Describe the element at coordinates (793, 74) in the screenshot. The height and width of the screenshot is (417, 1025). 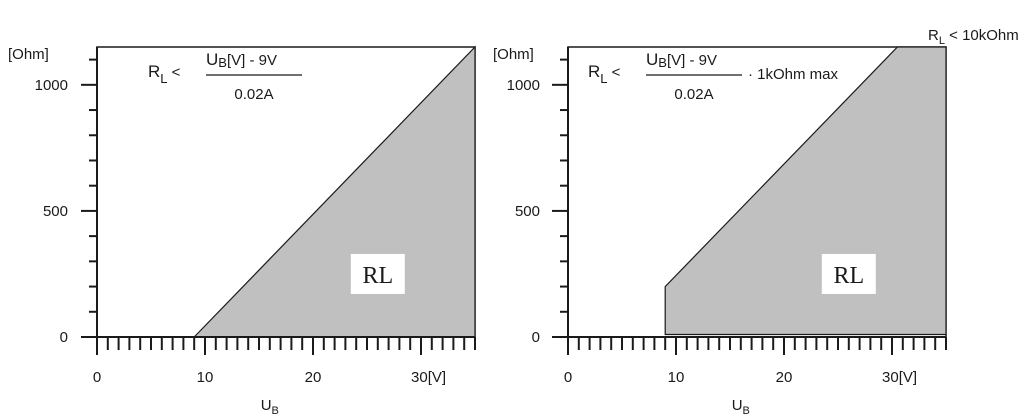
I see `formula-suffix: · 1kOhm max` at that location.